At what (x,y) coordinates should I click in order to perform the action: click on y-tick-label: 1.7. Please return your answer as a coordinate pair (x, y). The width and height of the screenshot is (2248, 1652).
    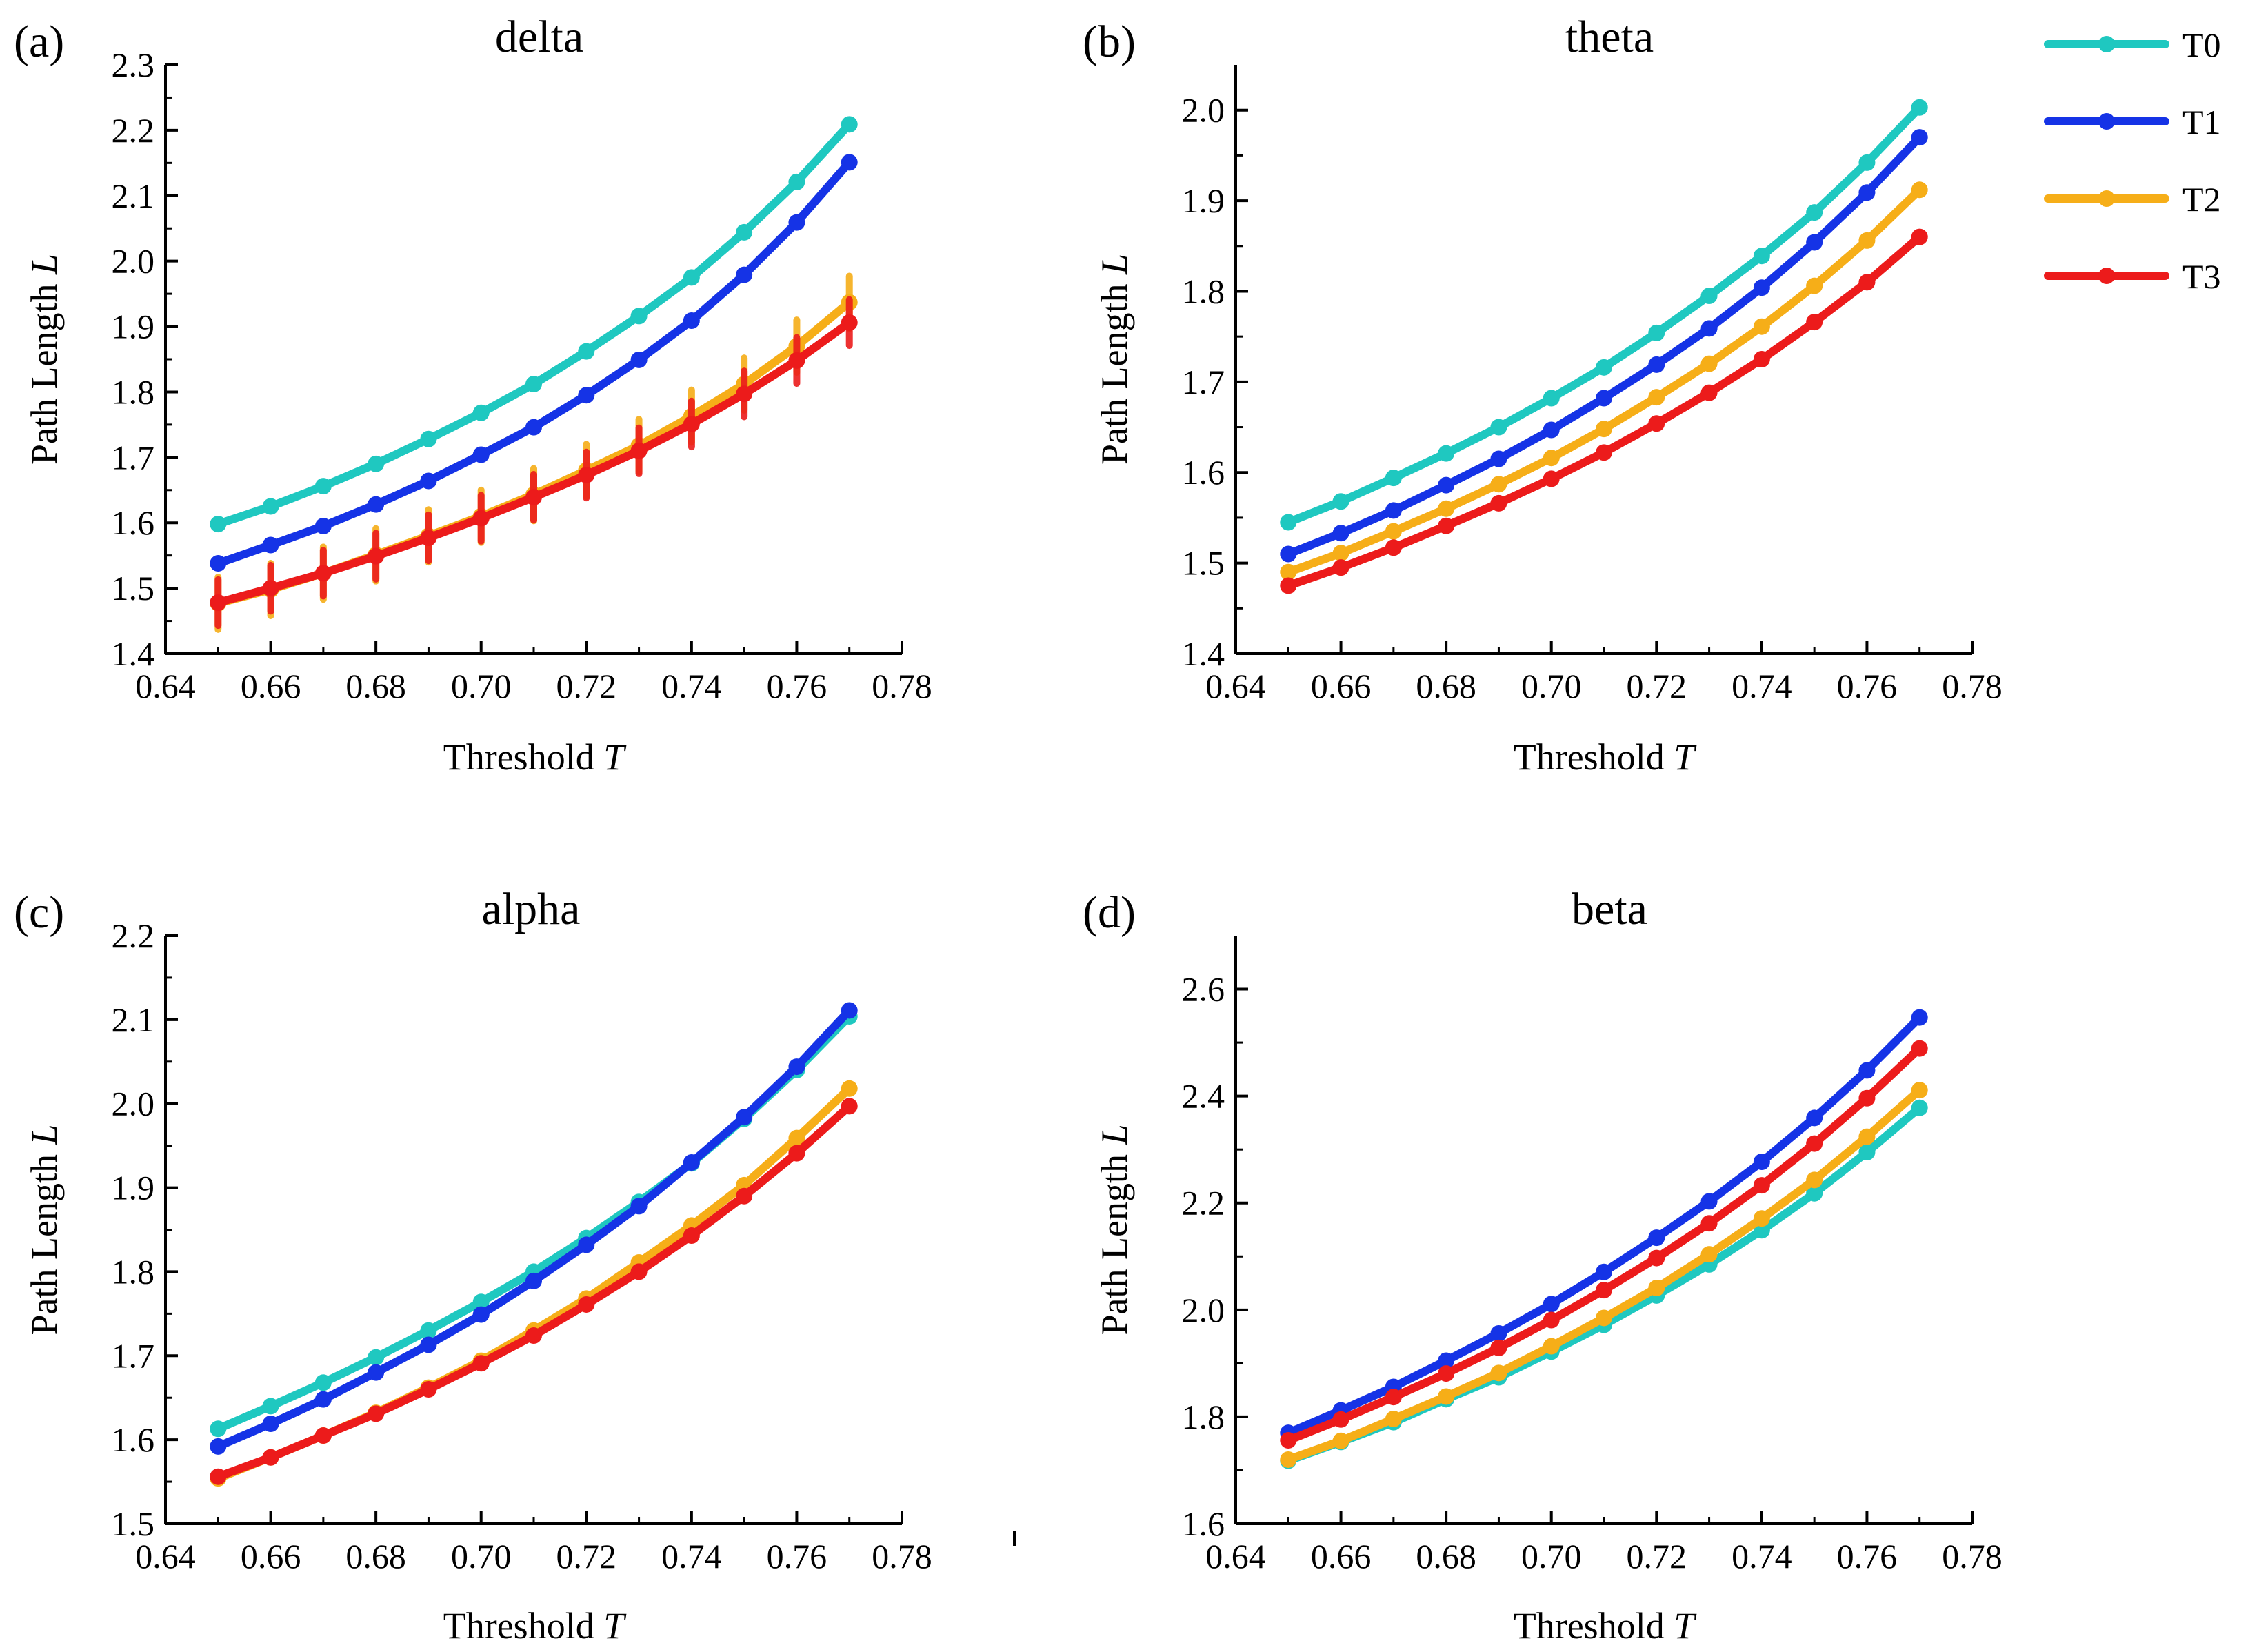
    Looking at the image, I should click on (133, 457).